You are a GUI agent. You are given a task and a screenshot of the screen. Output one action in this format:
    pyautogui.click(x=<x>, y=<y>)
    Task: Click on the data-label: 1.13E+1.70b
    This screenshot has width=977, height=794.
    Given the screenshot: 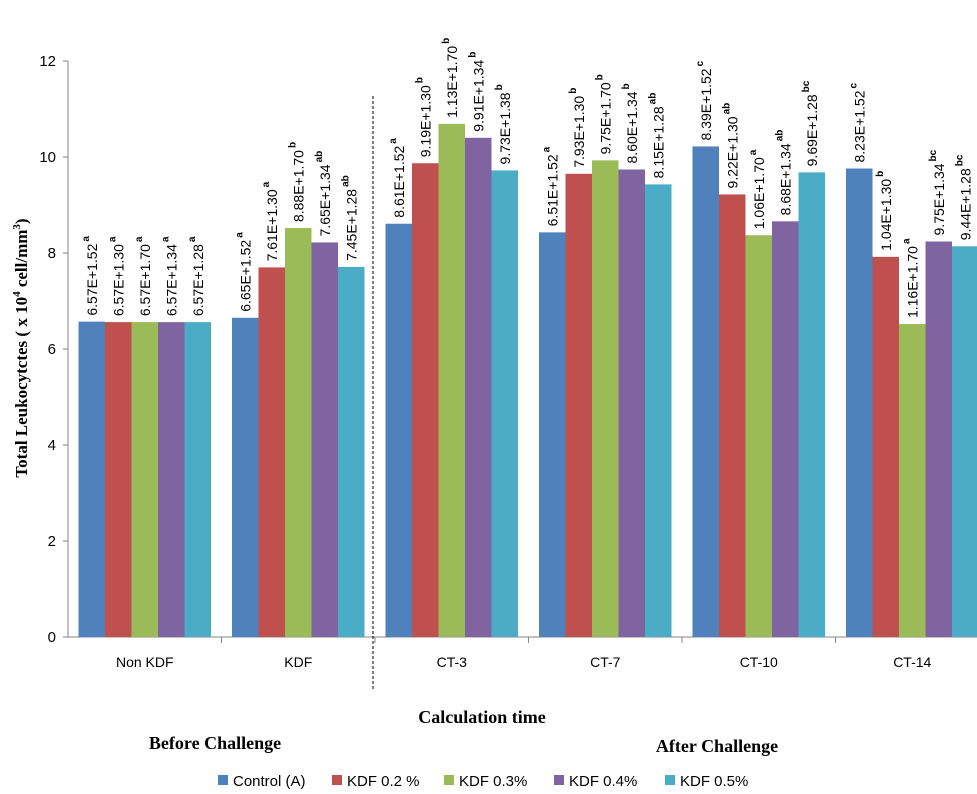 What is the action you would take?
    pyautogui.click(x=450, y=78)
    